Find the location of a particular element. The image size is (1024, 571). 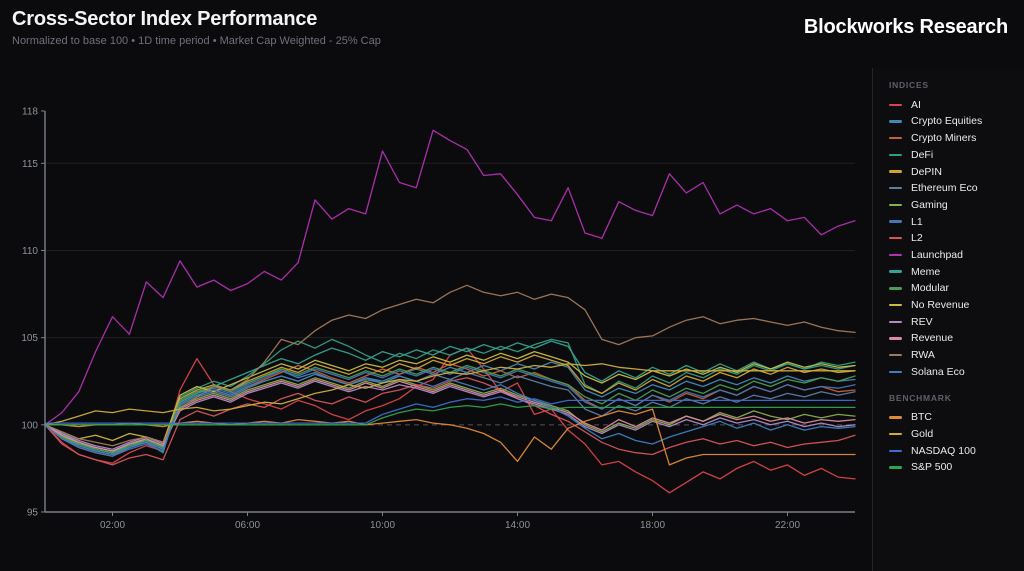

legend-item-nasdaq-100: NASDAQ 100 is located at coordinates (952, 451).